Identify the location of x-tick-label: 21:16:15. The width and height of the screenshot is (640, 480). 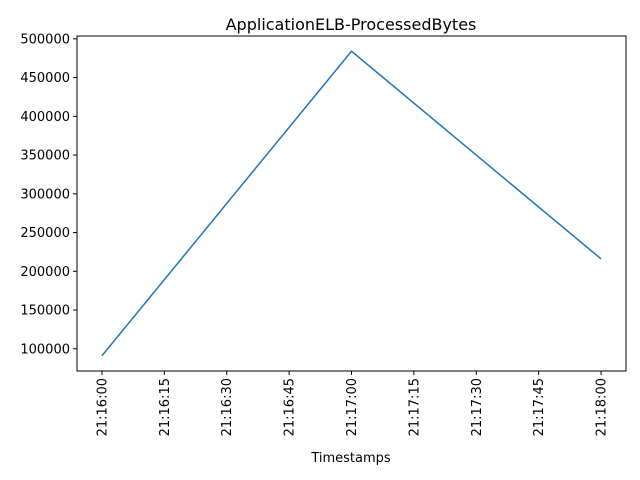
(165, 407).